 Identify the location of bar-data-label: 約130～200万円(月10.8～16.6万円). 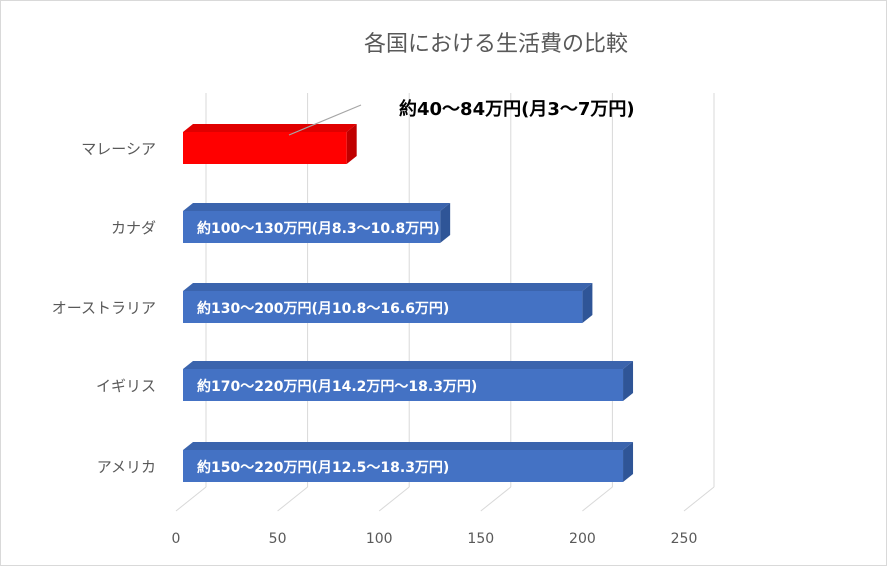
(323, 308).